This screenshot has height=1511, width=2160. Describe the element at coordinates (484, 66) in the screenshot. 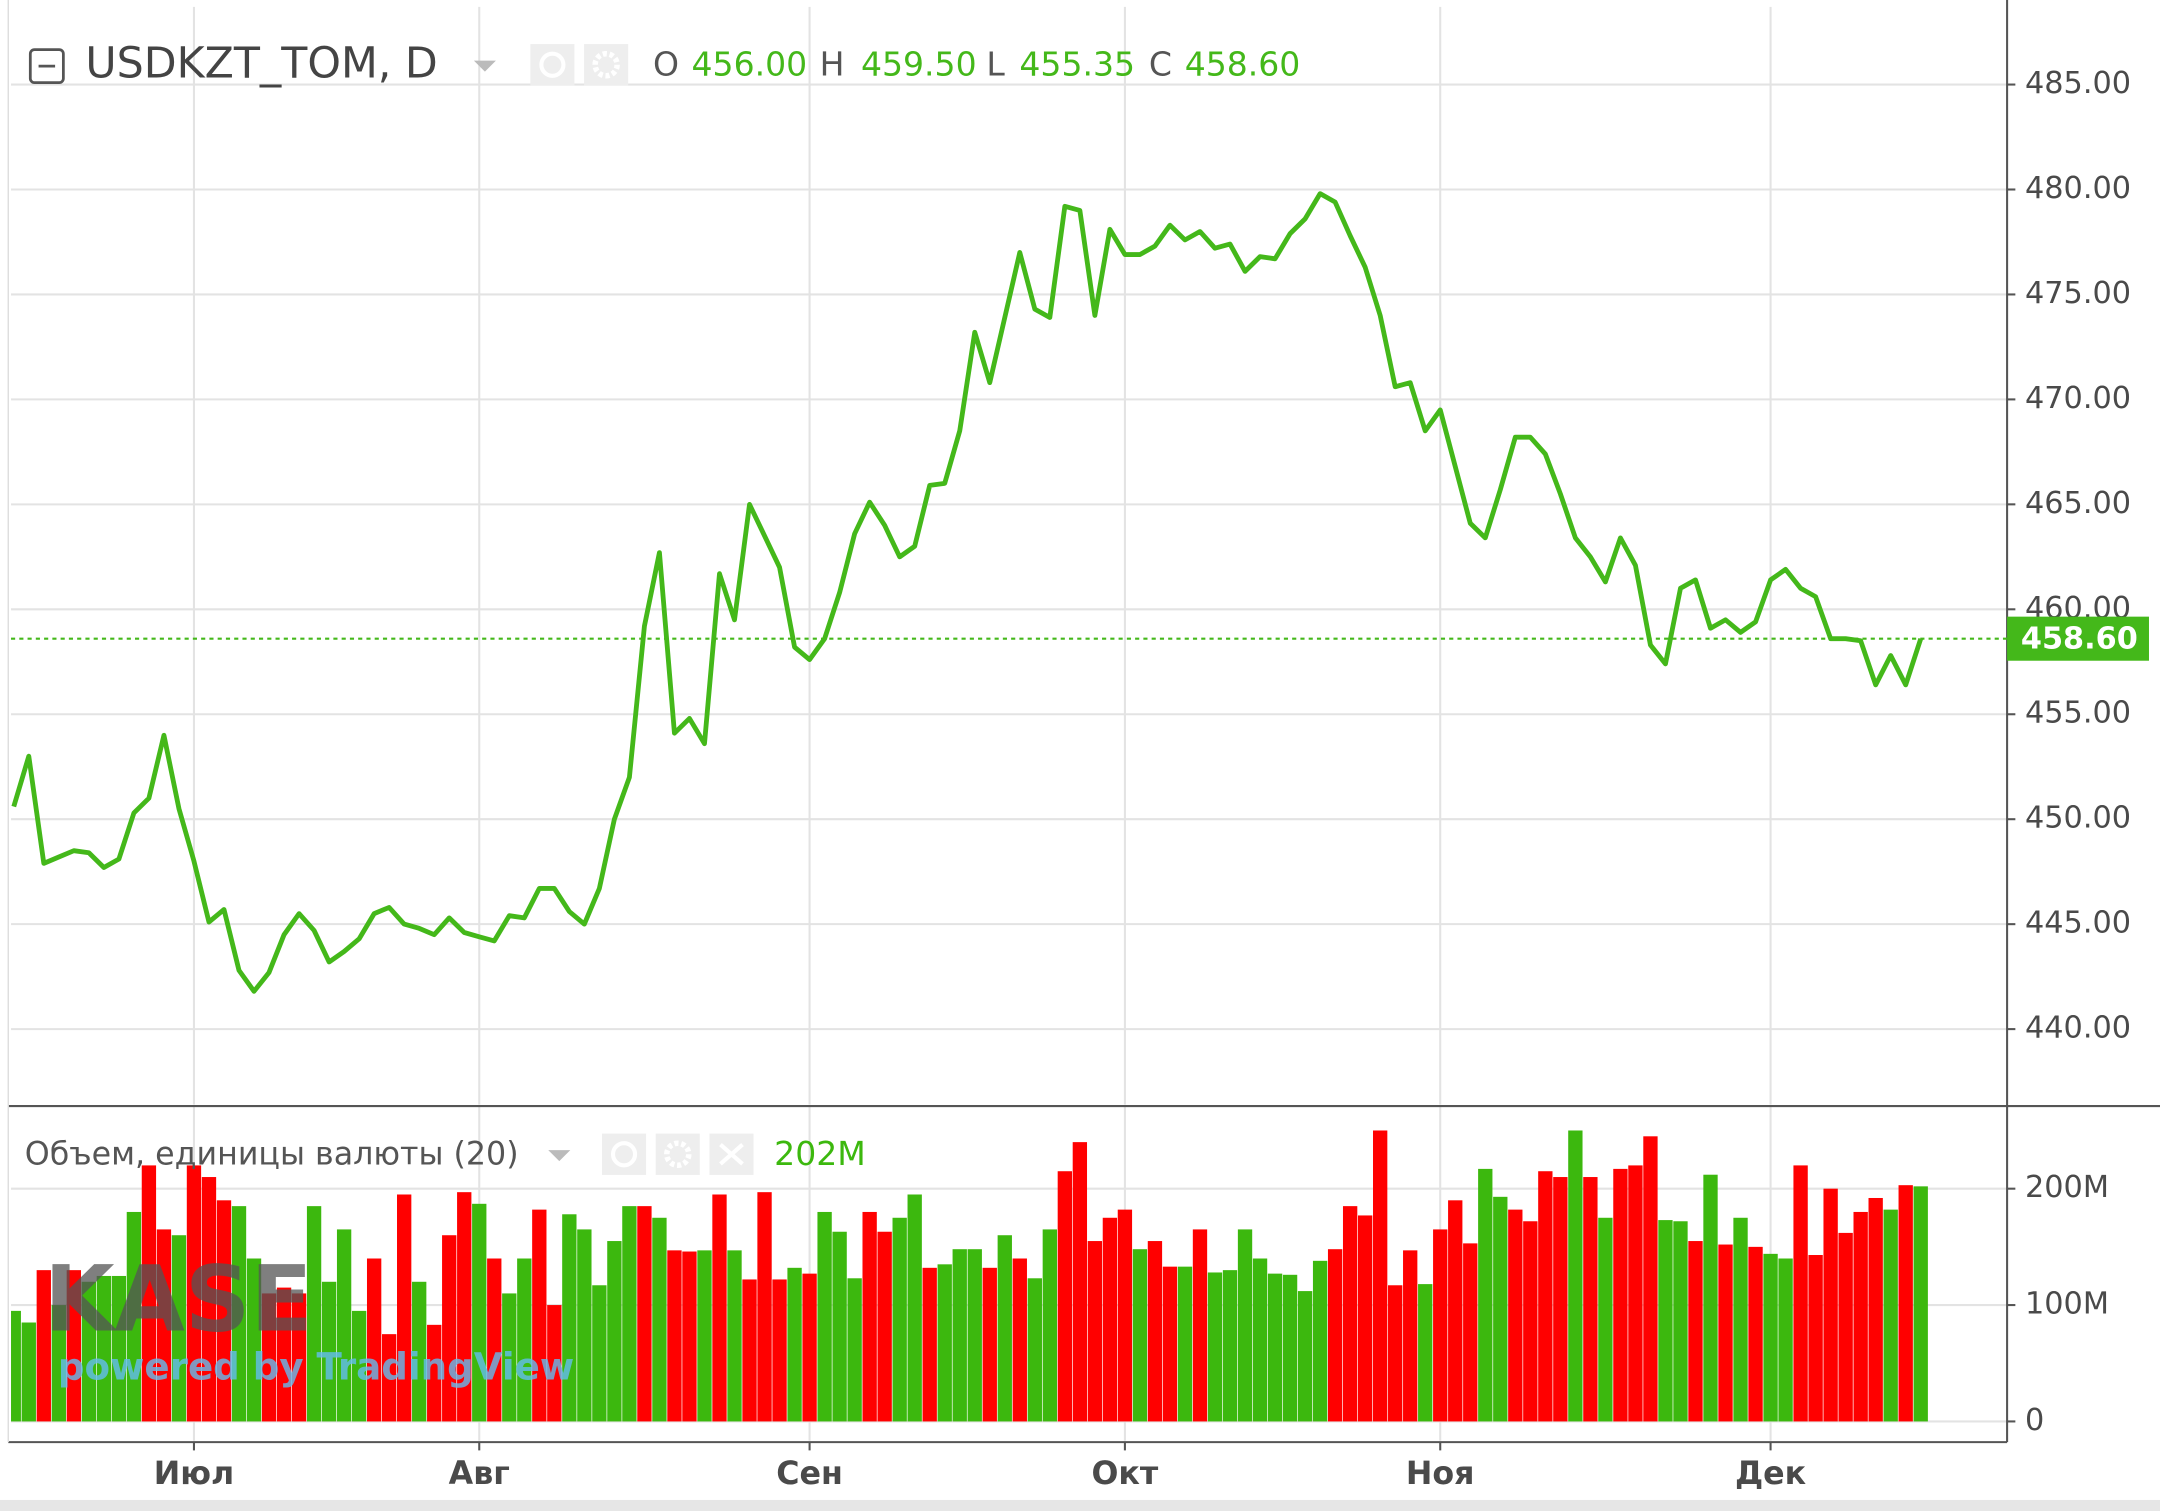

I see `symbol-dropdown` at that location.